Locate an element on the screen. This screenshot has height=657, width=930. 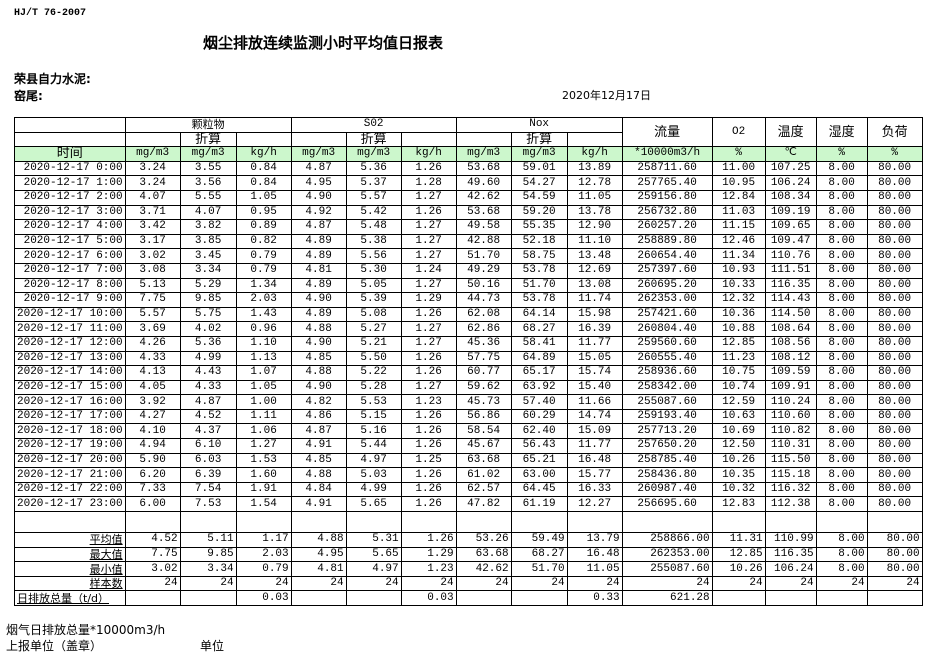
value-cell: 56.86 is located at coordinates (483, 416).